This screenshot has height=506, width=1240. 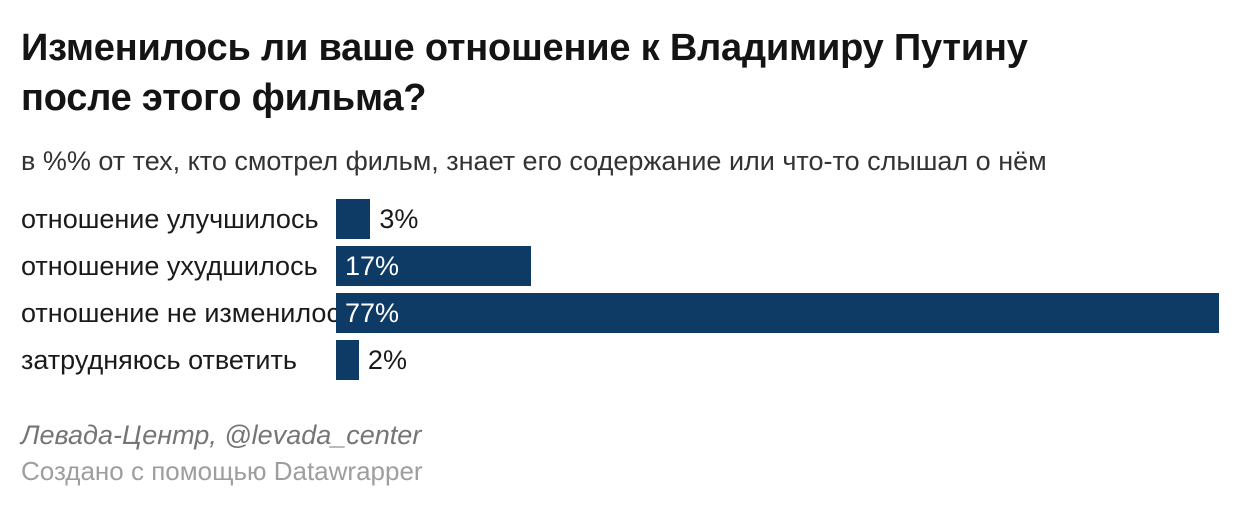 I want to click on chart-title-line2: после этого фильма?, so click(x=224, y=98).